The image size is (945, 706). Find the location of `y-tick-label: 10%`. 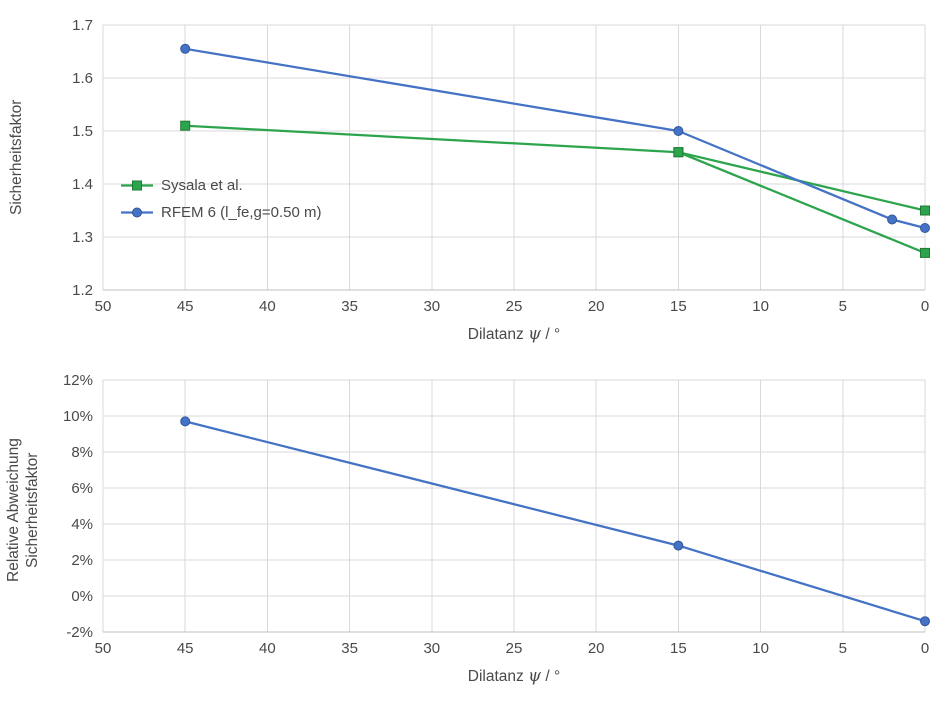

y-tick-label: 10% is located at coordinates (78, 416).